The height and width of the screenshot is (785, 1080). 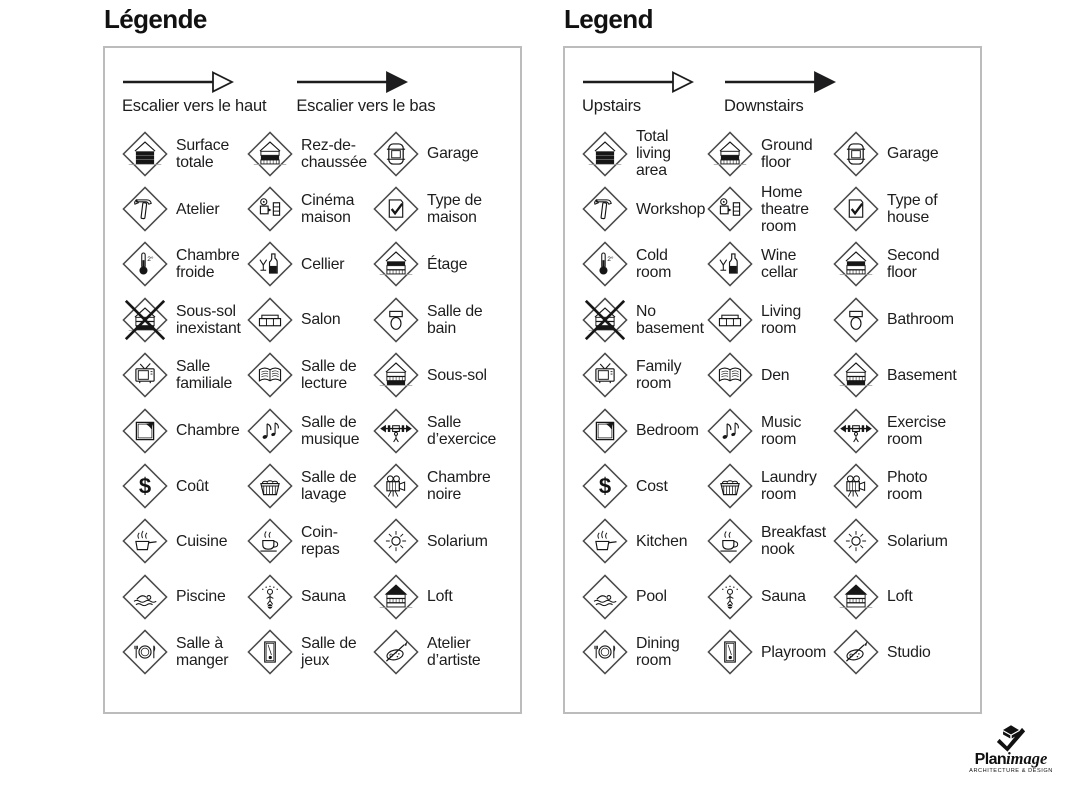 What do you see at coordinates (208, 431) in the screenshot?
I see `legend-item-label: Chambre` at bounding box center [208, 431].